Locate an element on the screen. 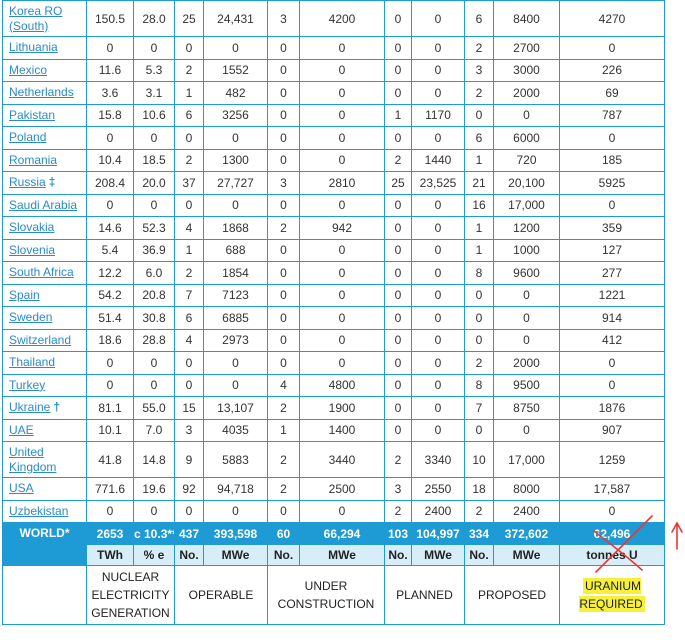  uranium-cell: 5925 is located at coordinates (612, 183).